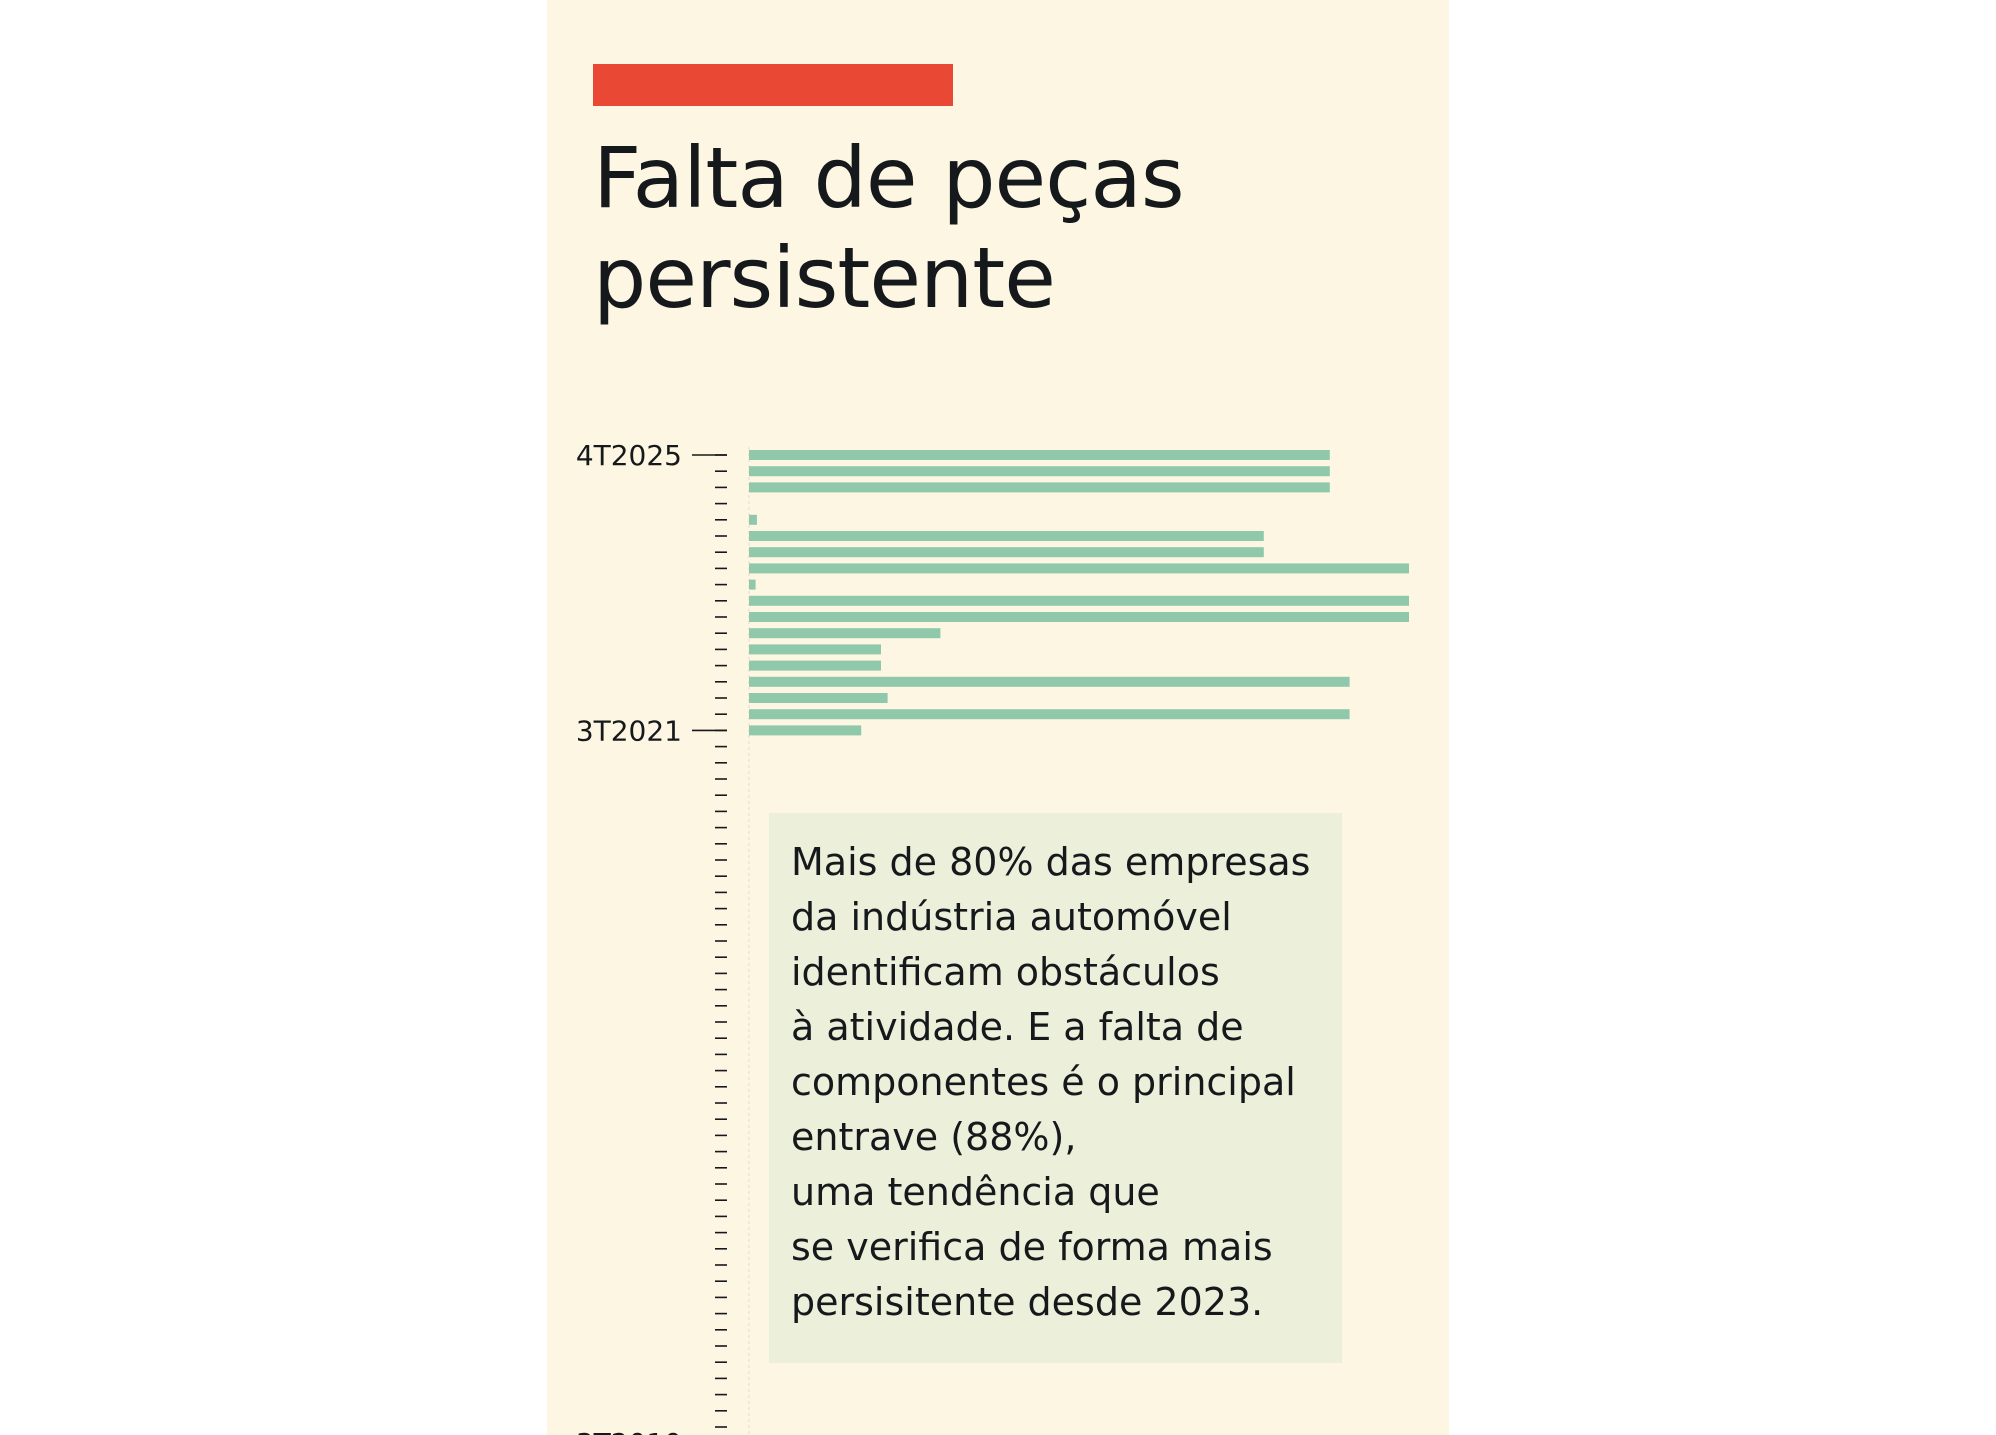  What do you see at coordinates (824, 278) in the screenshot?
I see `chart-title-line-2: persistente` at bounding box center [824, 278].